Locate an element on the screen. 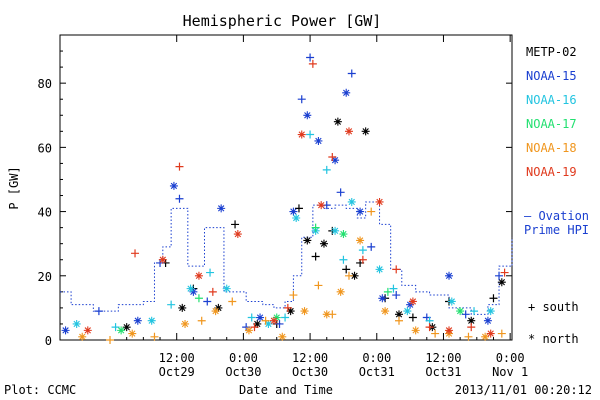 The height and width of the screenshot is (400, 600). x-tick-label-time: 12:00 is located at coordinates (310, 358).